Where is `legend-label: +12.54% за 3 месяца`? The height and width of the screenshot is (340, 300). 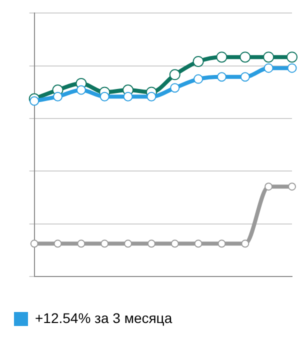
legend-label: +12.54% за 3 месяца is located at coordinates (103, 318).